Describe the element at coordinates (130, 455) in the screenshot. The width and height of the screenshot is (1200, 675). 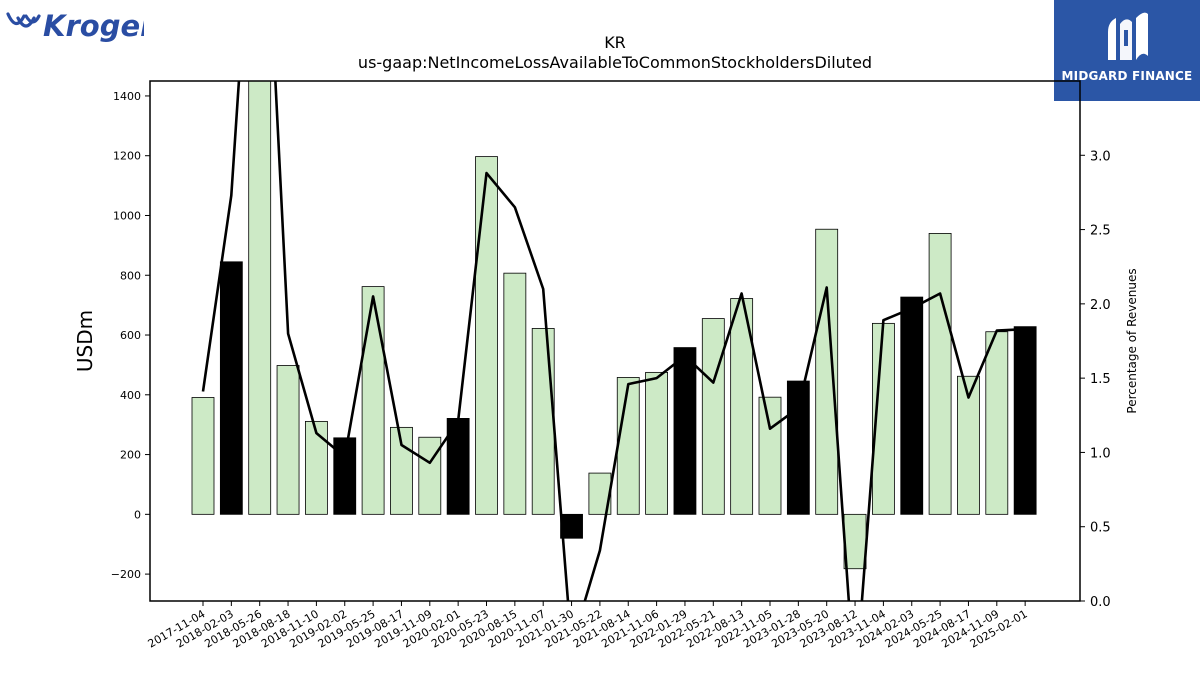
I see `y-tick-label: 200` at that location.